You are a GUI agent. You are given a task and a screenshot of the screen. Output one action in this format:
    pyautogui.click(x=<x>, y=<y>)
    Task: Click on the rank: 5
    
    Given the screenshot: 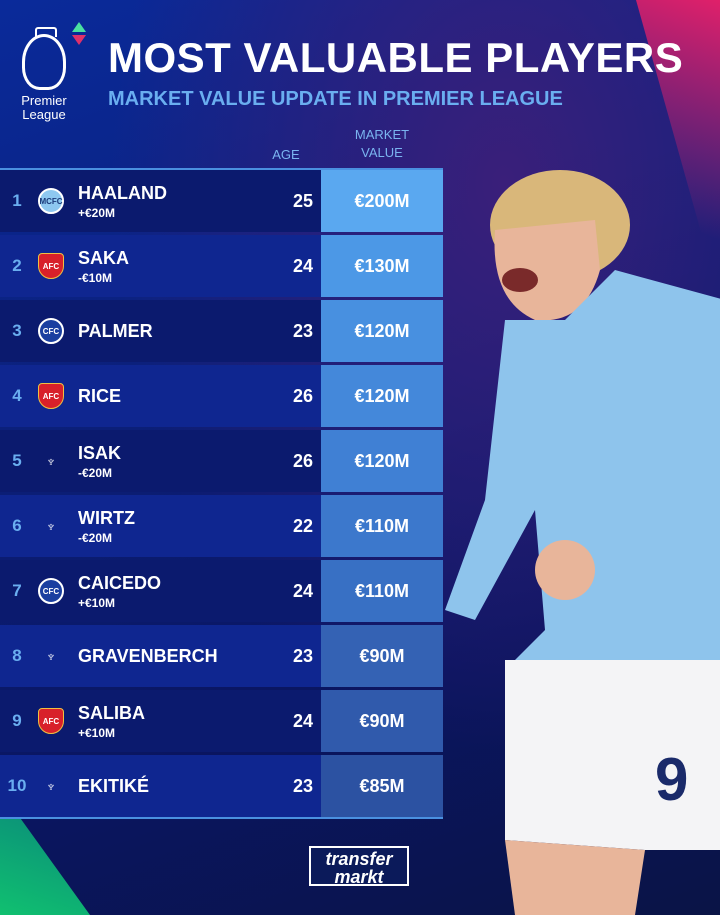 What is the action you would take?
    pyautogui.click(x=17, y=460)
    